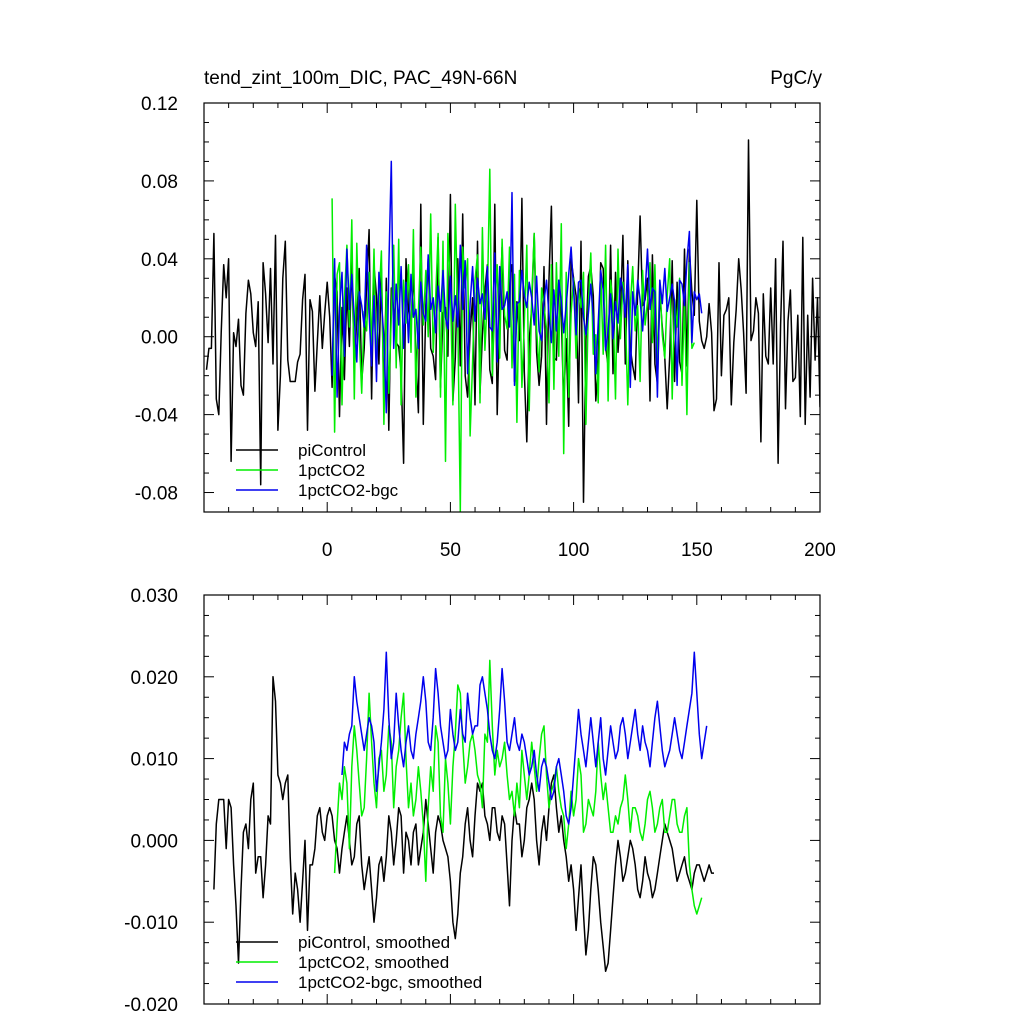 Image resolution: width=1024 pixels, height=1024 pixels. What do you see at coordinates (332, 450) in the screenshot?
I see `legend-label: piControl` at bounding box center [332, 450].